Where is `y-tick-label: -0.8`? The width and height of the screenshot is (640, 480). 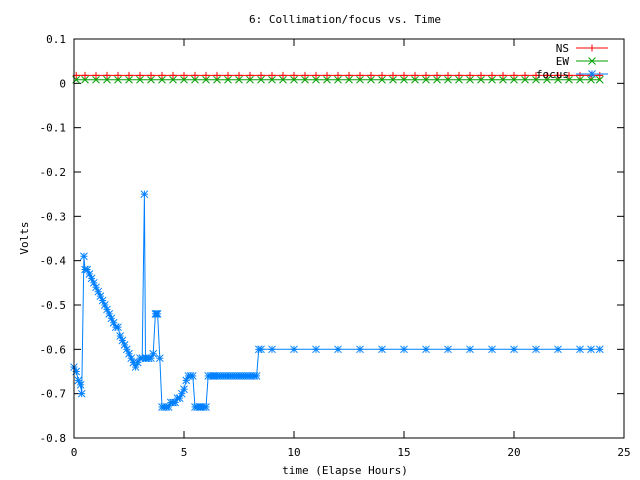
y-tick-label: -0.8 is located at coordinates (53, 438).